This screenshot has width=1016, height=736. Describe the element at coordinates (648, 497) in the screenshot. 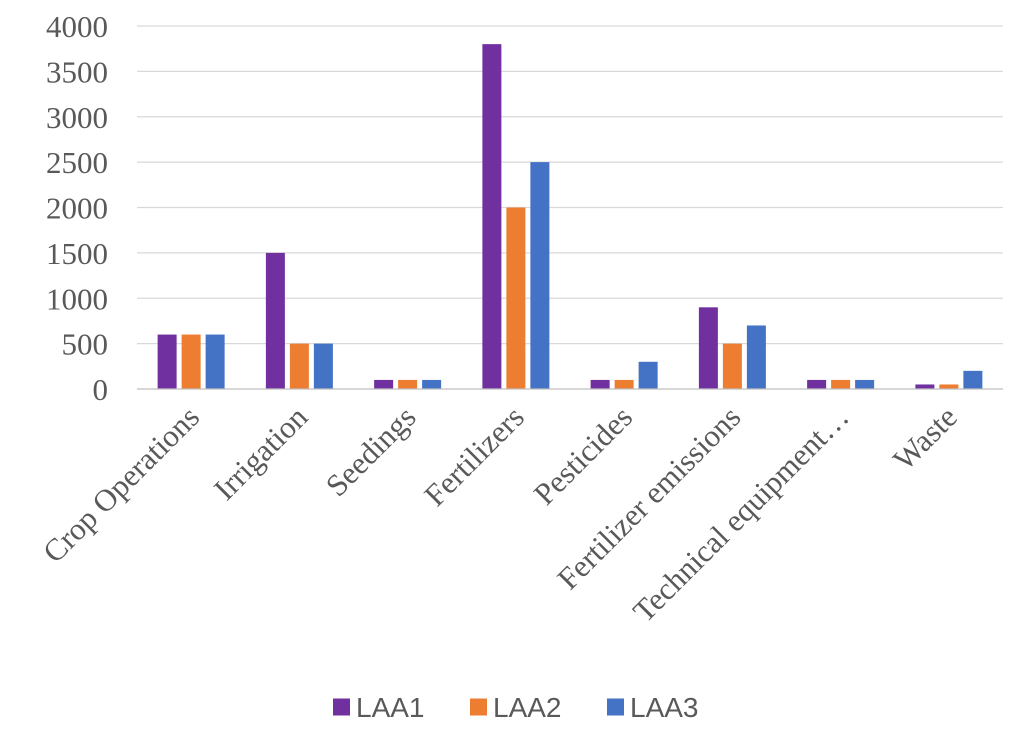

I see `x-category-label: Fertilizer emissions` at that location.